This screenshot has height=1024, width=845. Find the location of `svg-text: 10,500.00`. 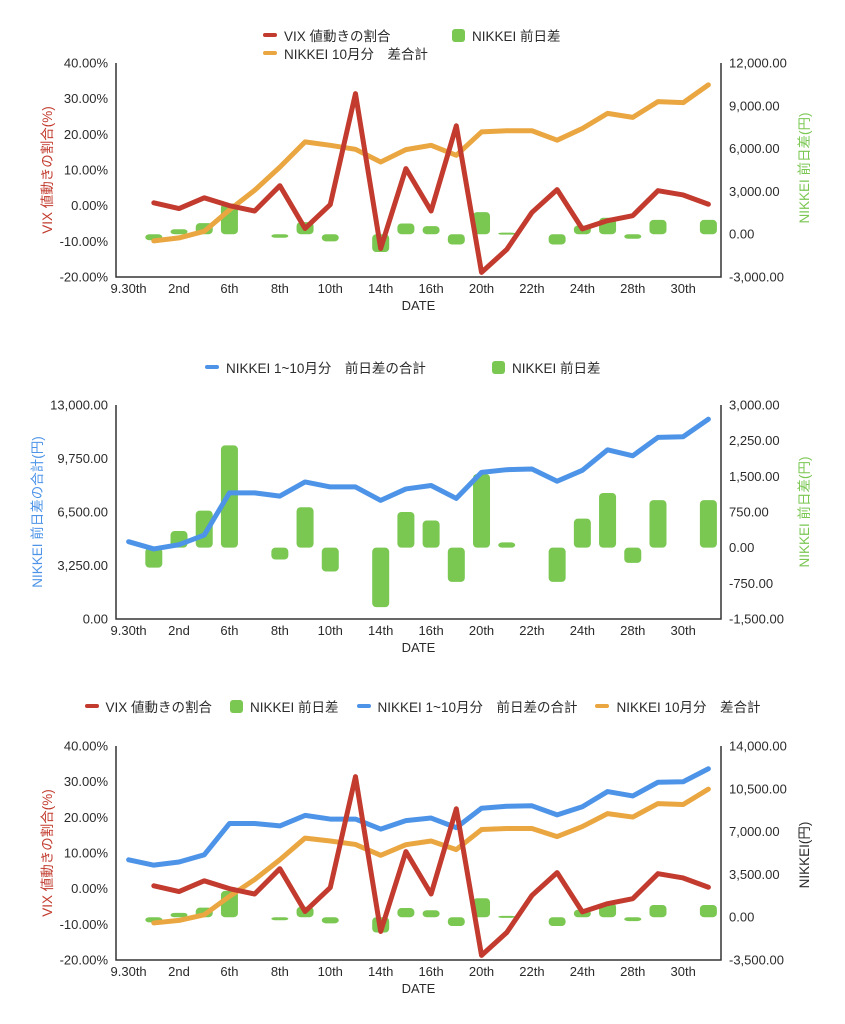

svg-text: 10,500.00 is located at coordinates (758, 788).